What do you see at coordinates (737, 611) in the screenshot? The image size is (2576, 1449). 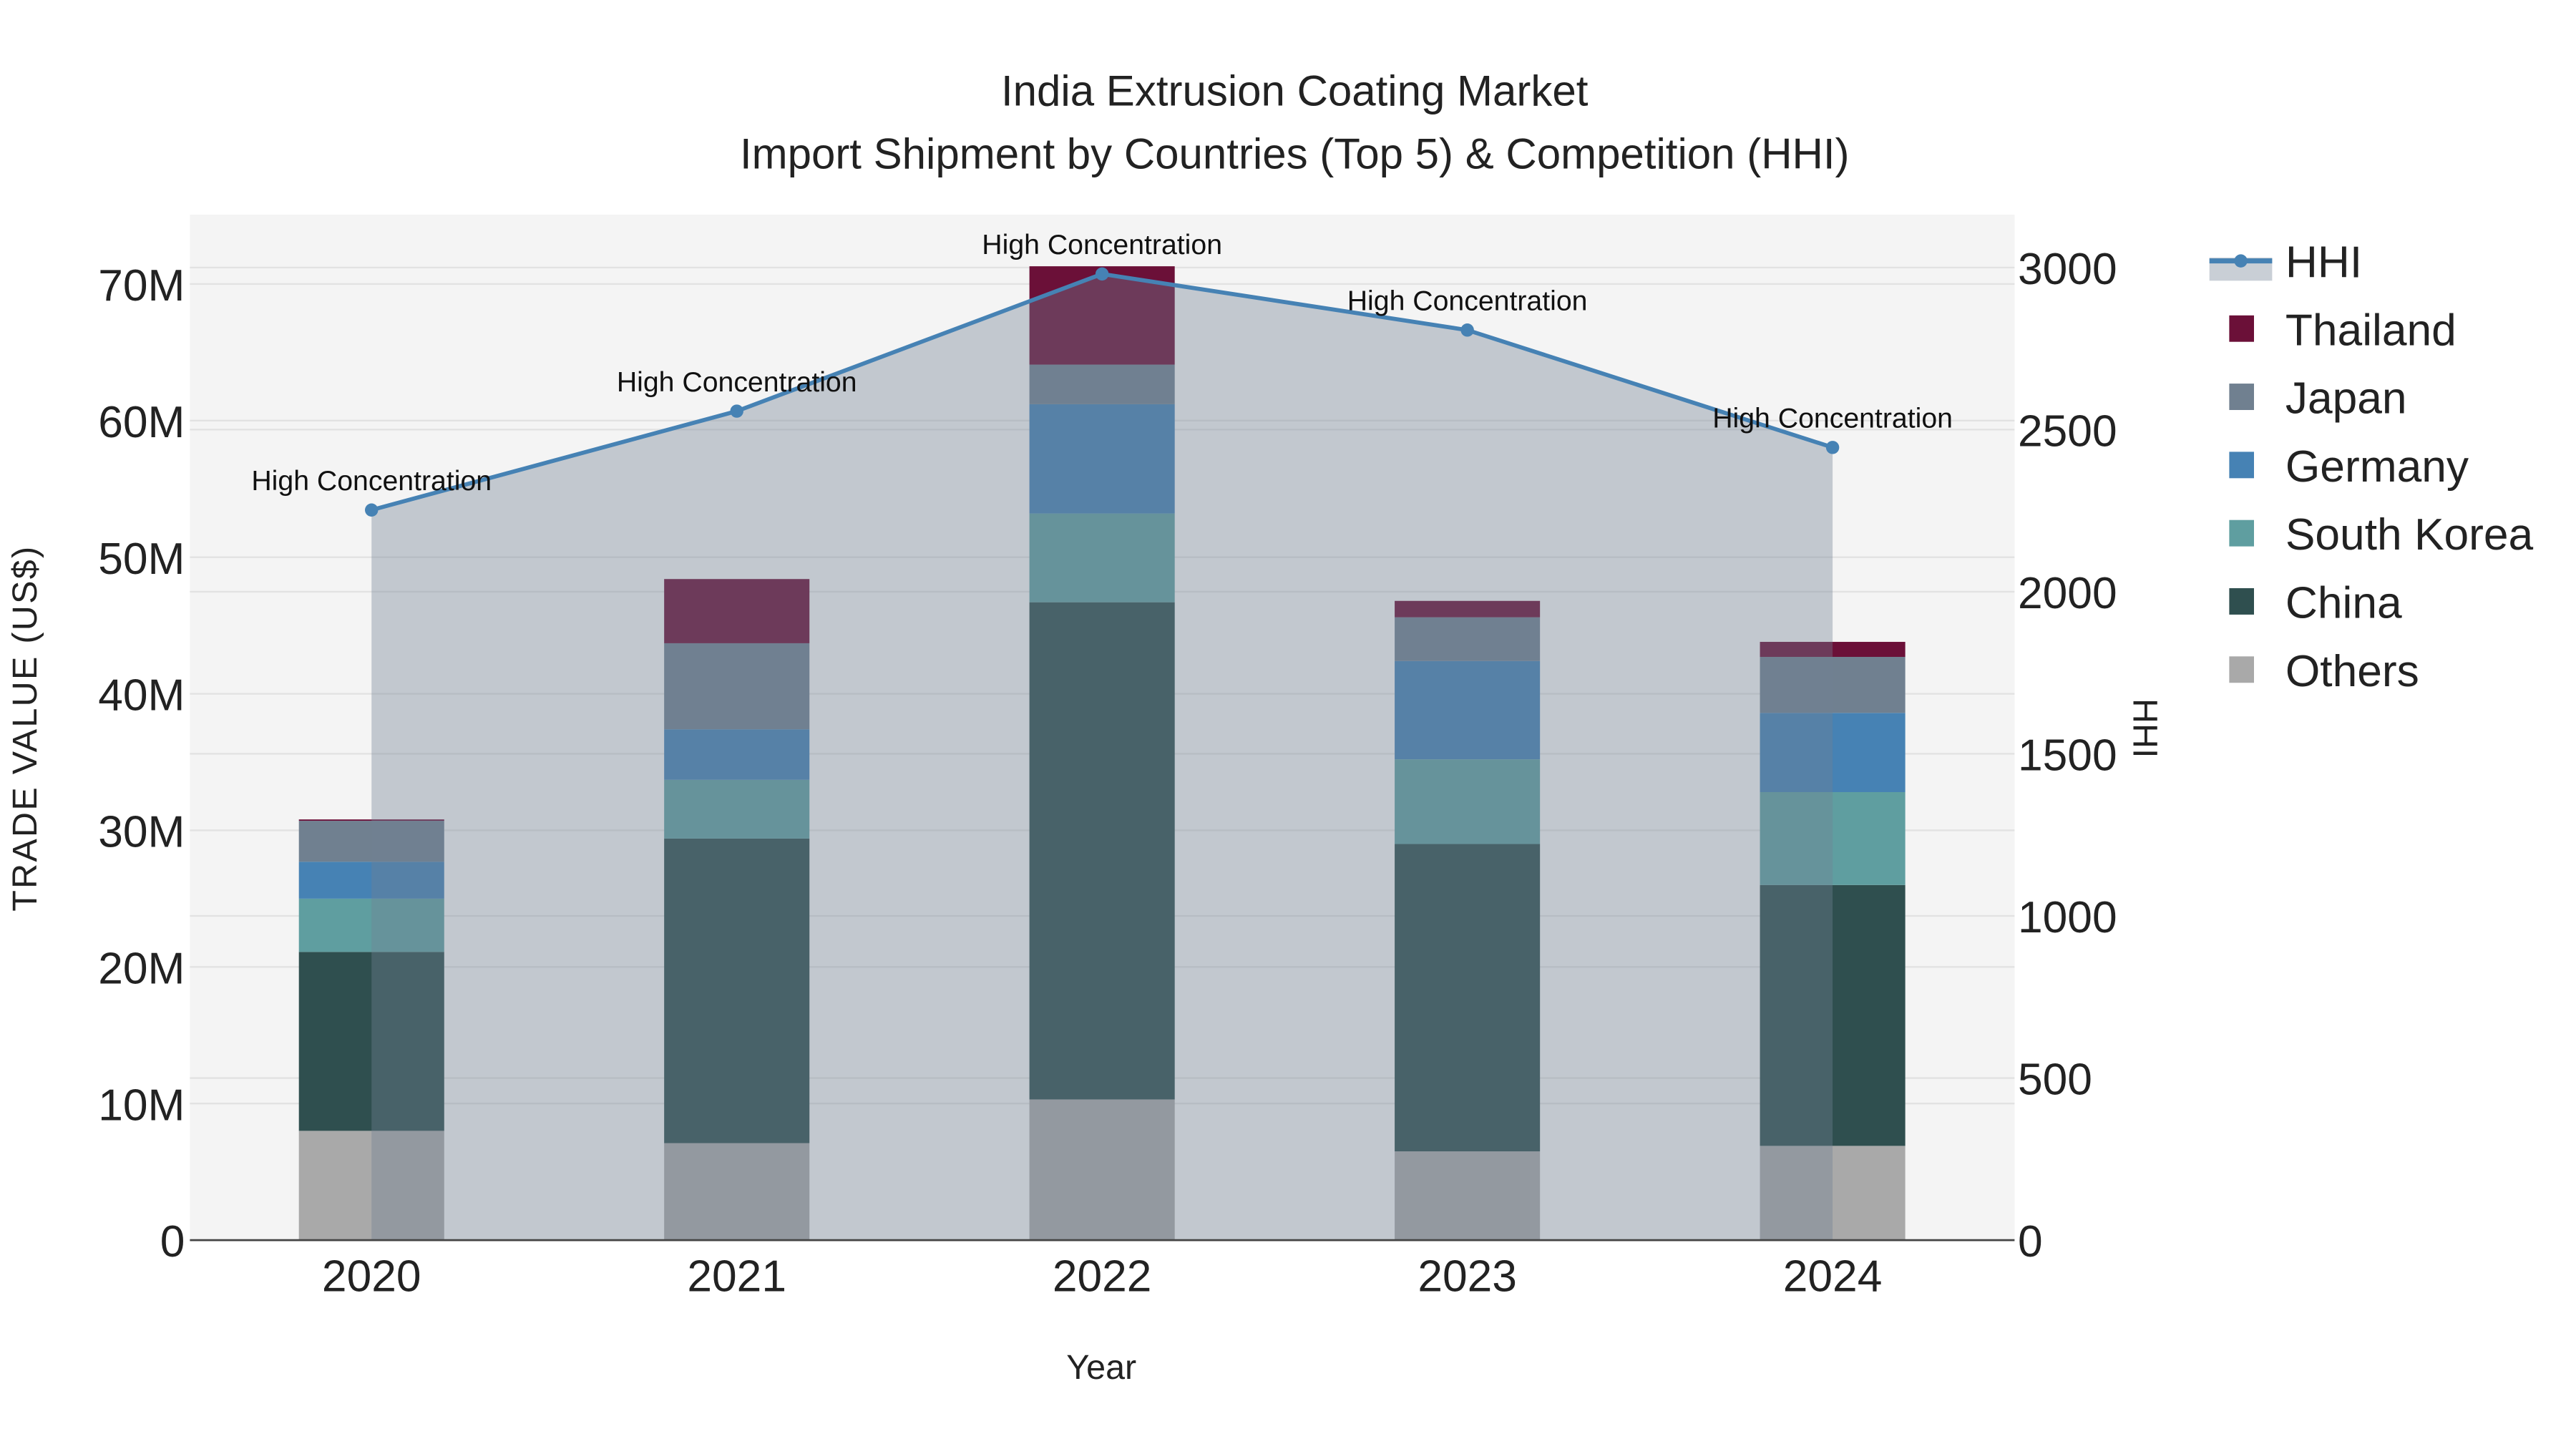 I see `bar-thailand-2021` at bounding box center [737, 611].